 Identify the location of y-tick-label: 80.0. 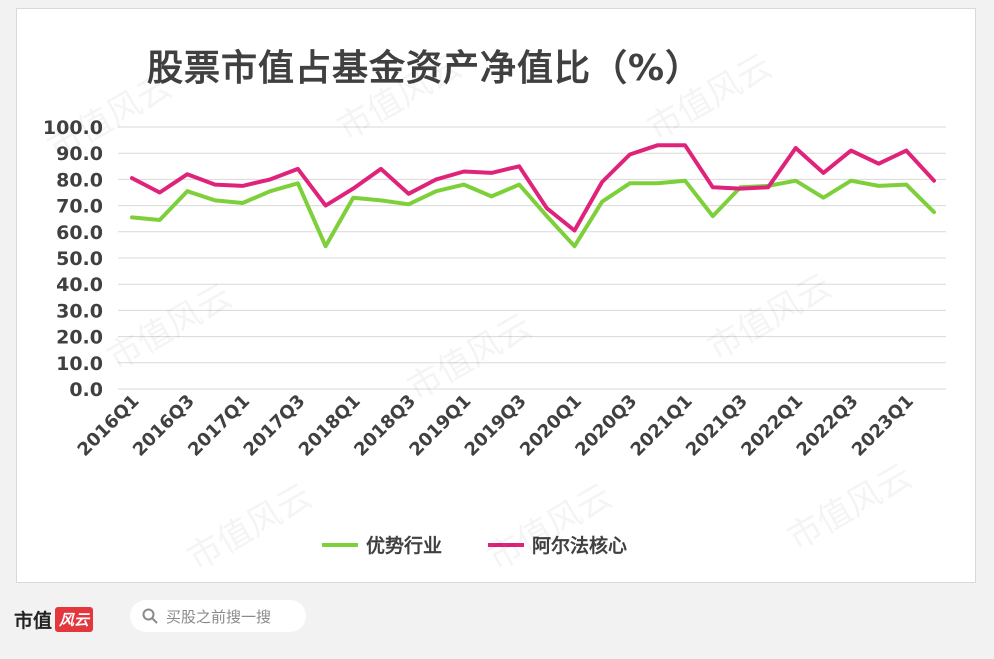
(79, 180).